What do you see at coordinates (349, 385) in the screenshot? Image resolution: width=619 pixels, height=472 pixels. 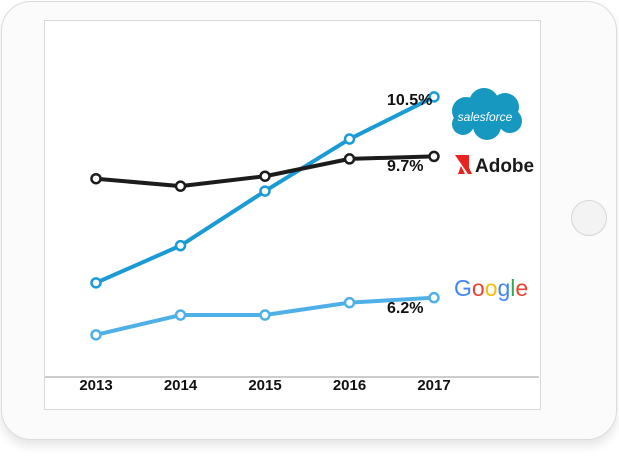 I see `x-tick-label: 2016` at bounding box center [349, 385].